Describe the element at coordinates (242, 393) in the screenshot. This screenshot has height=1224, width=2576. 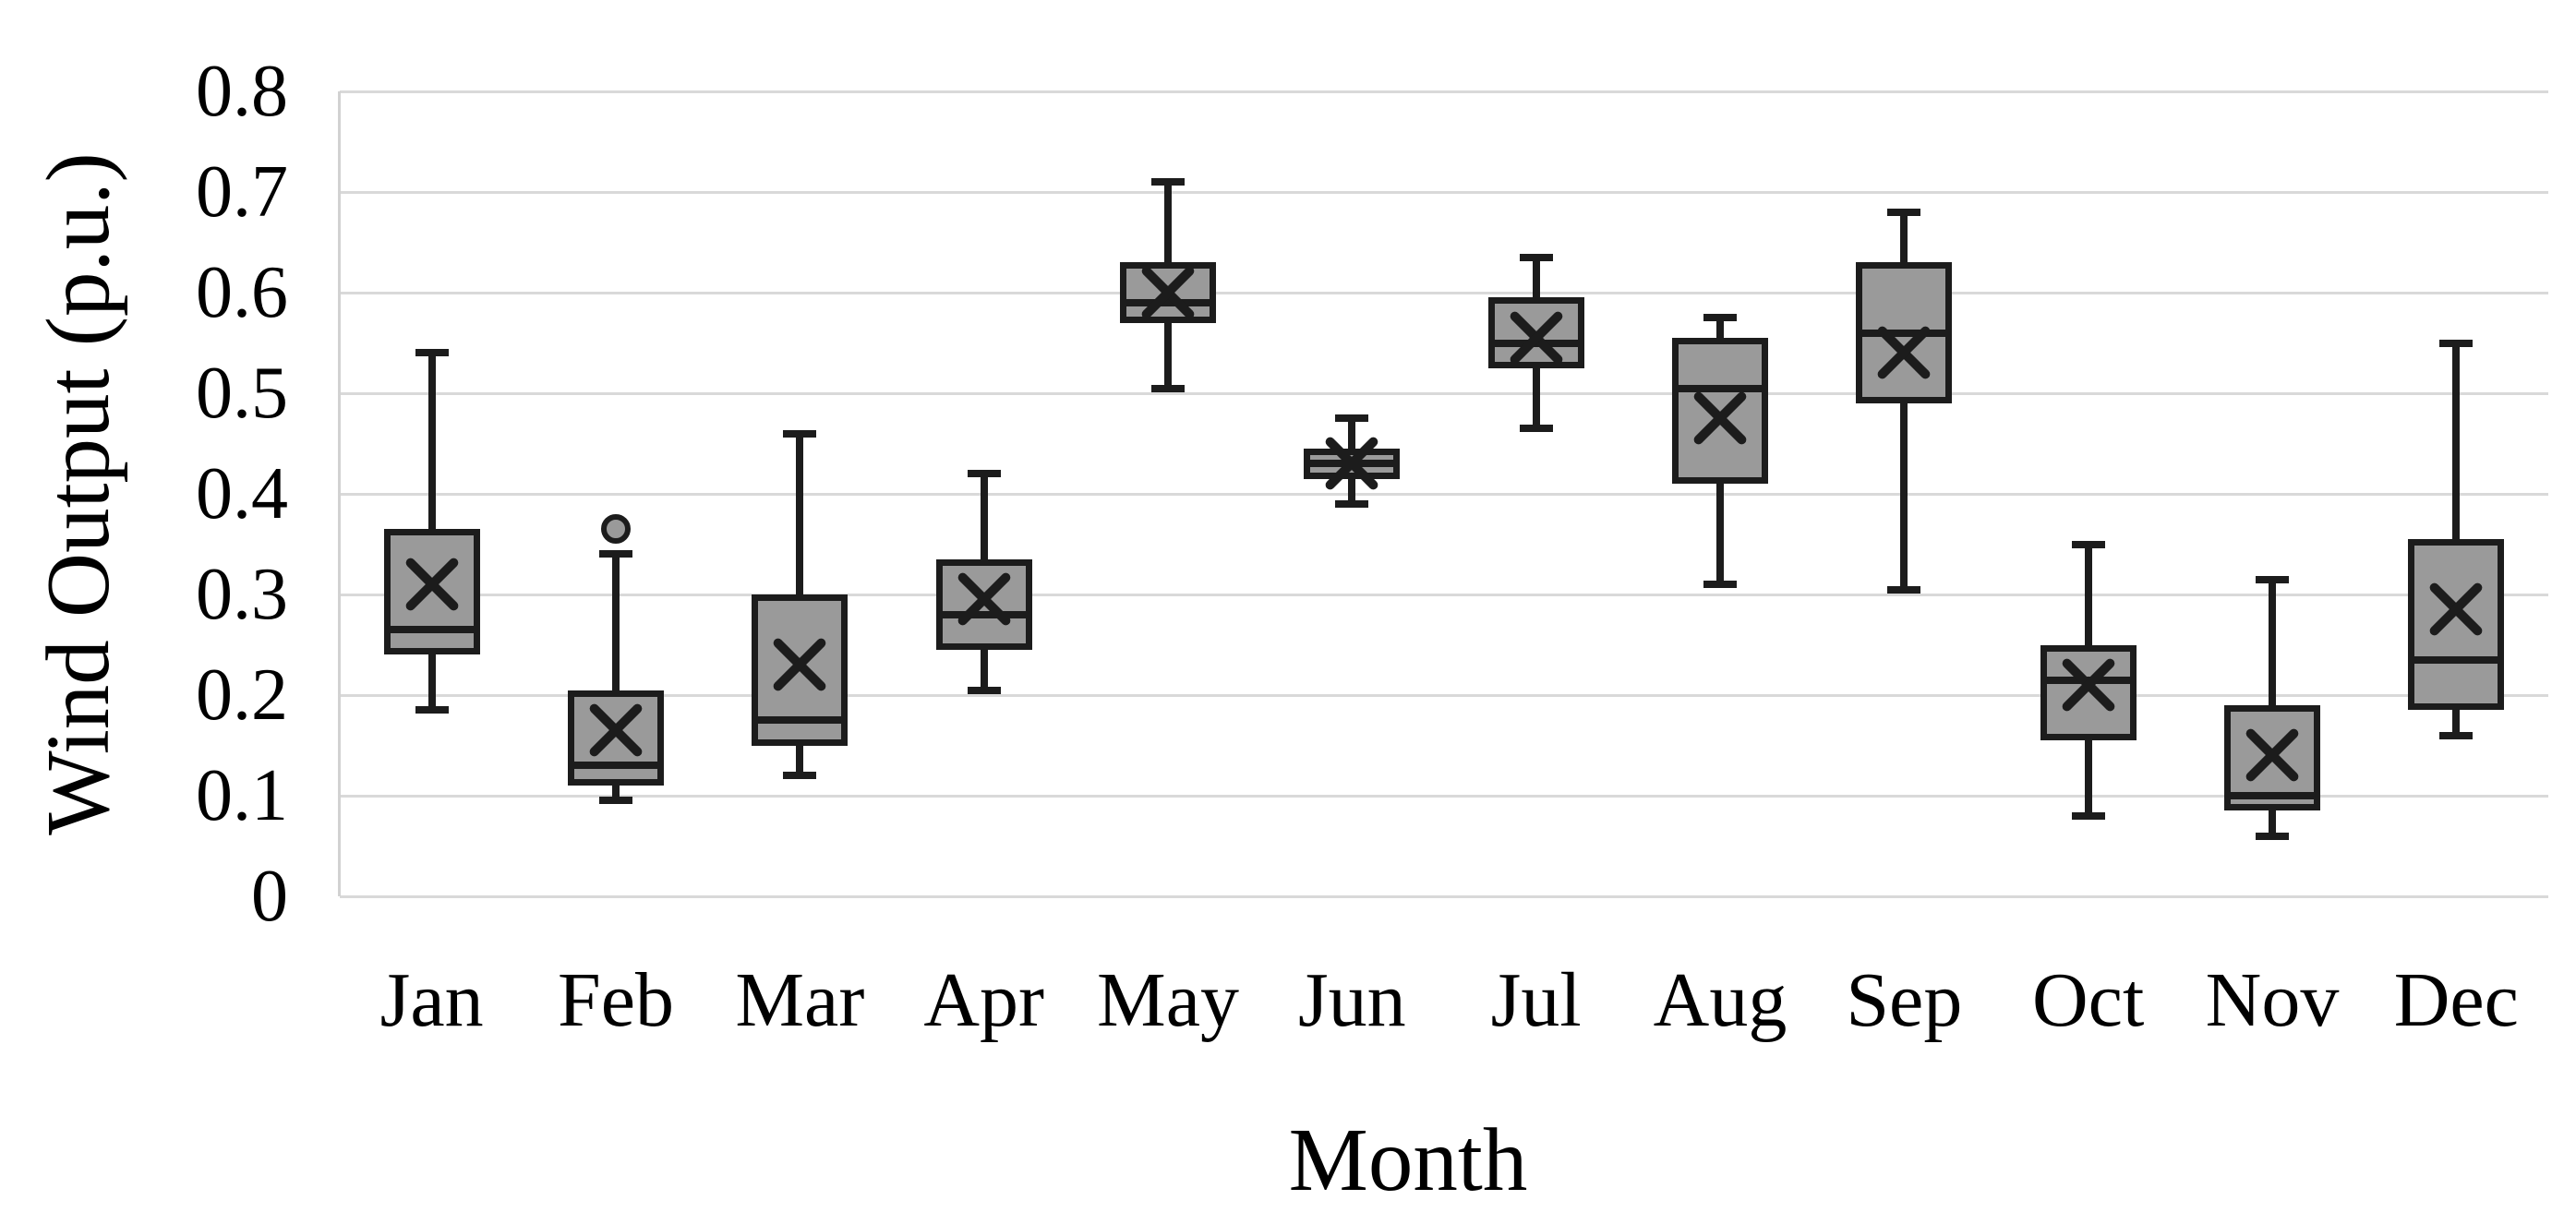
I see `y-tick-label: 0.5` at that location.